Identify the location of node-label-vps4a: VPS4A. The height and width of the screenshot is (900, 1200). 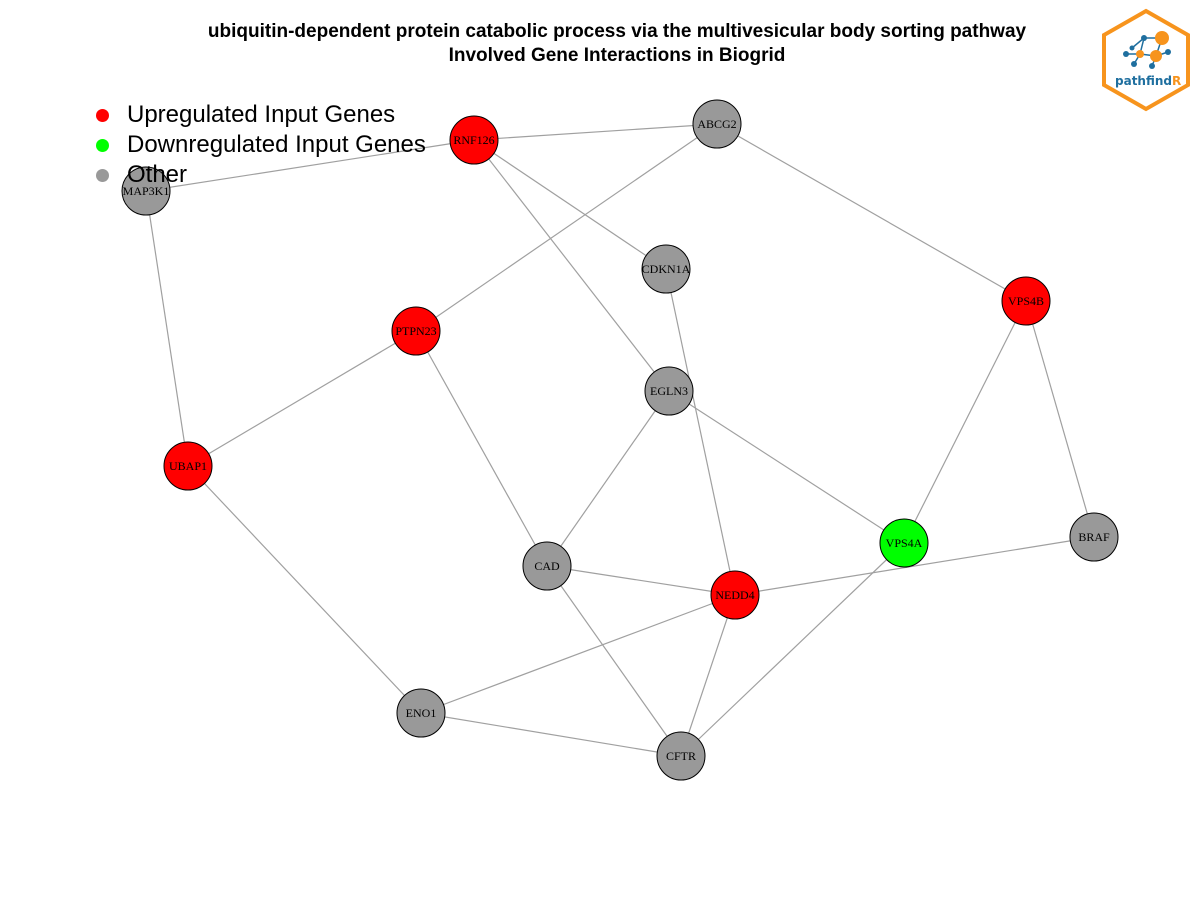
(904, 543).